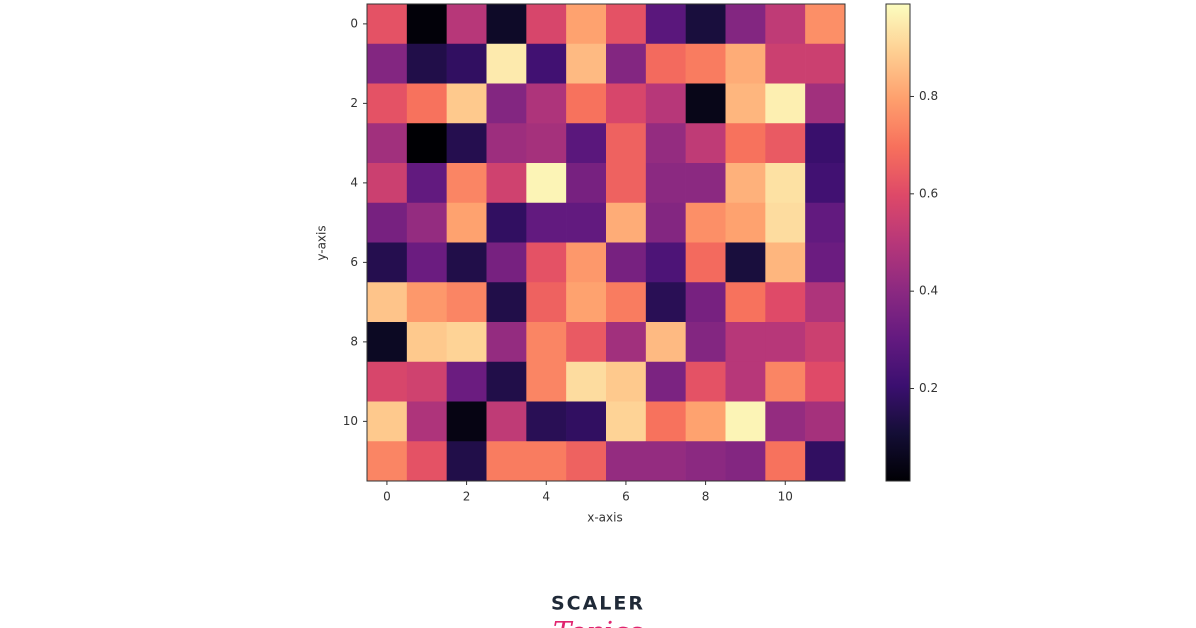 The height and width of the screenshot is (628, 1196). Describe the element at coordinates (598, 622) in the screenshot. I see `logo-tagline: Topics` at that location.